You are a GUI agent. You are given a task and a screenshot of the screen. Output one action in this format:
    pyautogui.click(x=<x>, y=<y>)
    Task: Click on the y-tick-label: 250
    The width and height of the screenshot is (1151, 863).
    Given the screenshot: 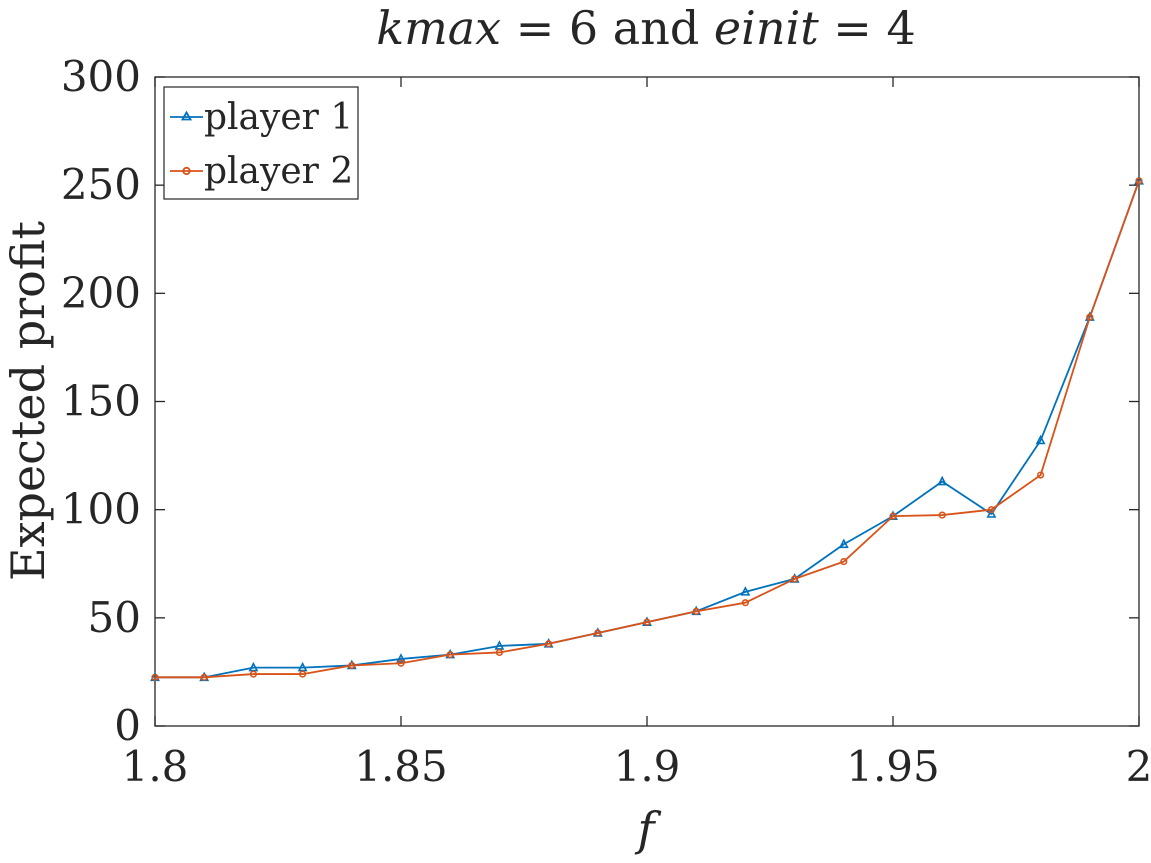 What is the action you would take?
    pyautogui.click(x=101, y=184)
    